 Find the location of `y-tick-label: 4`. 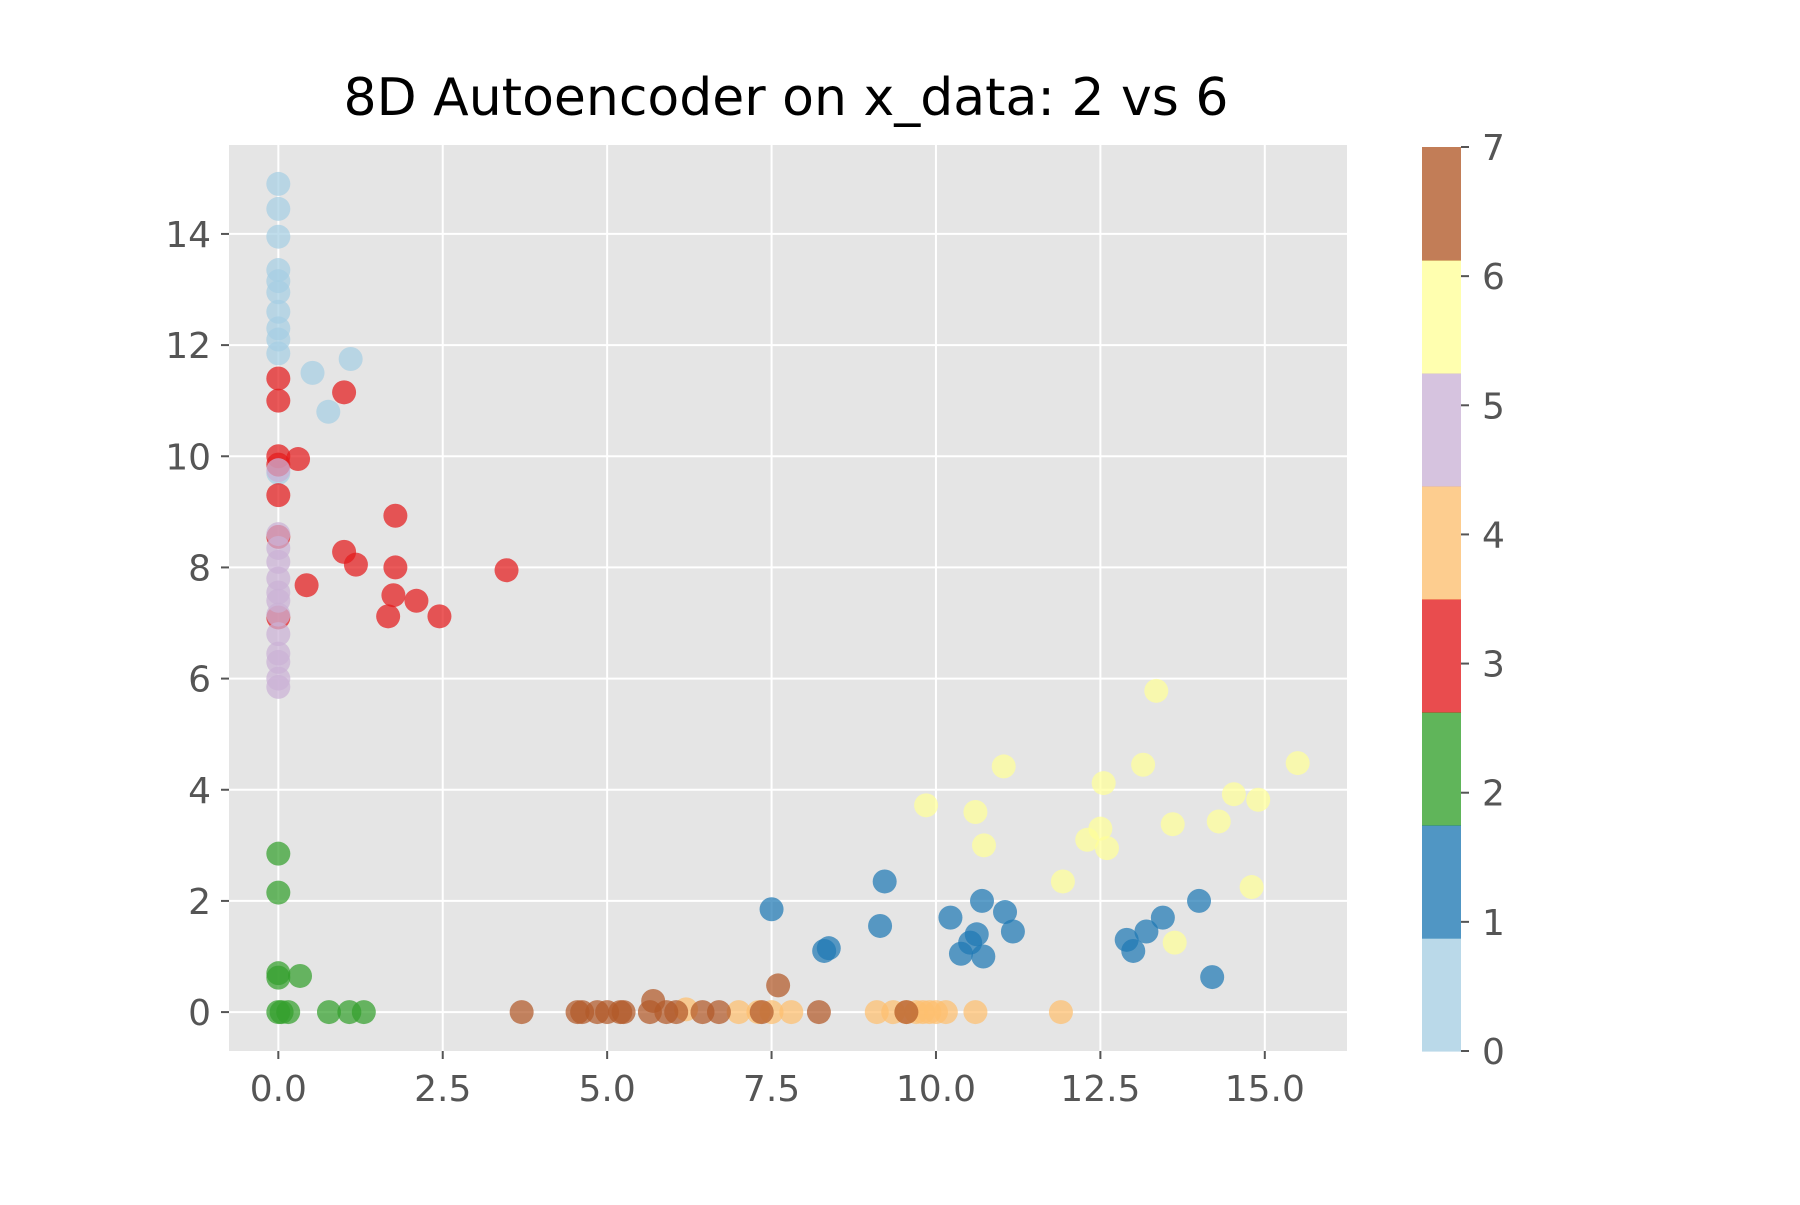

y-tick-label: 4 is located at coordinates (199, 791).